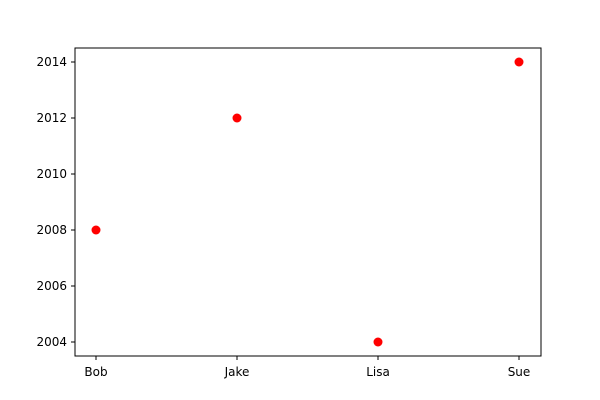  I want to click on scatter-point-lisa, so click(378, 342).